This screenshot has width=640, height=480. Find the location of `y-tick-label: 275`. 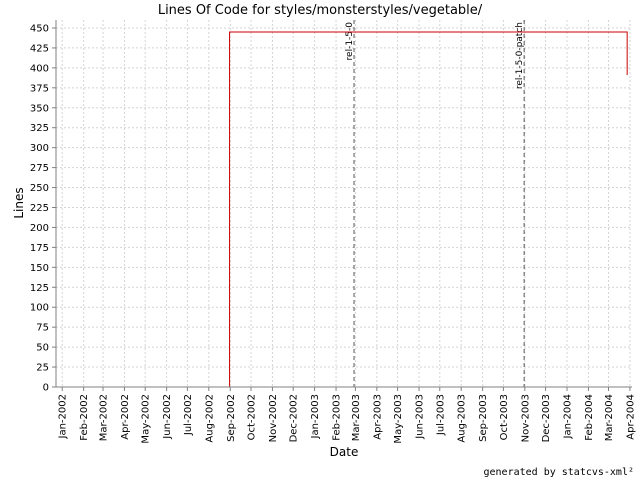

y-tick-label: 275 is located at coordinates (39, 168).